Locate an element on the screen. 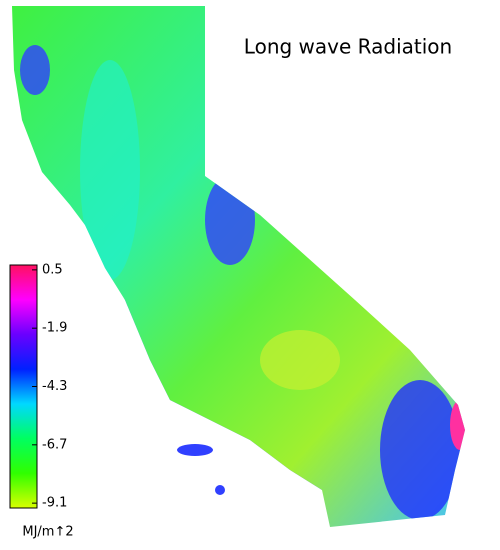 This screenshot has height=550, width=500. colorbar-tick-label: -4.3 is located at coordinates (54, 386).